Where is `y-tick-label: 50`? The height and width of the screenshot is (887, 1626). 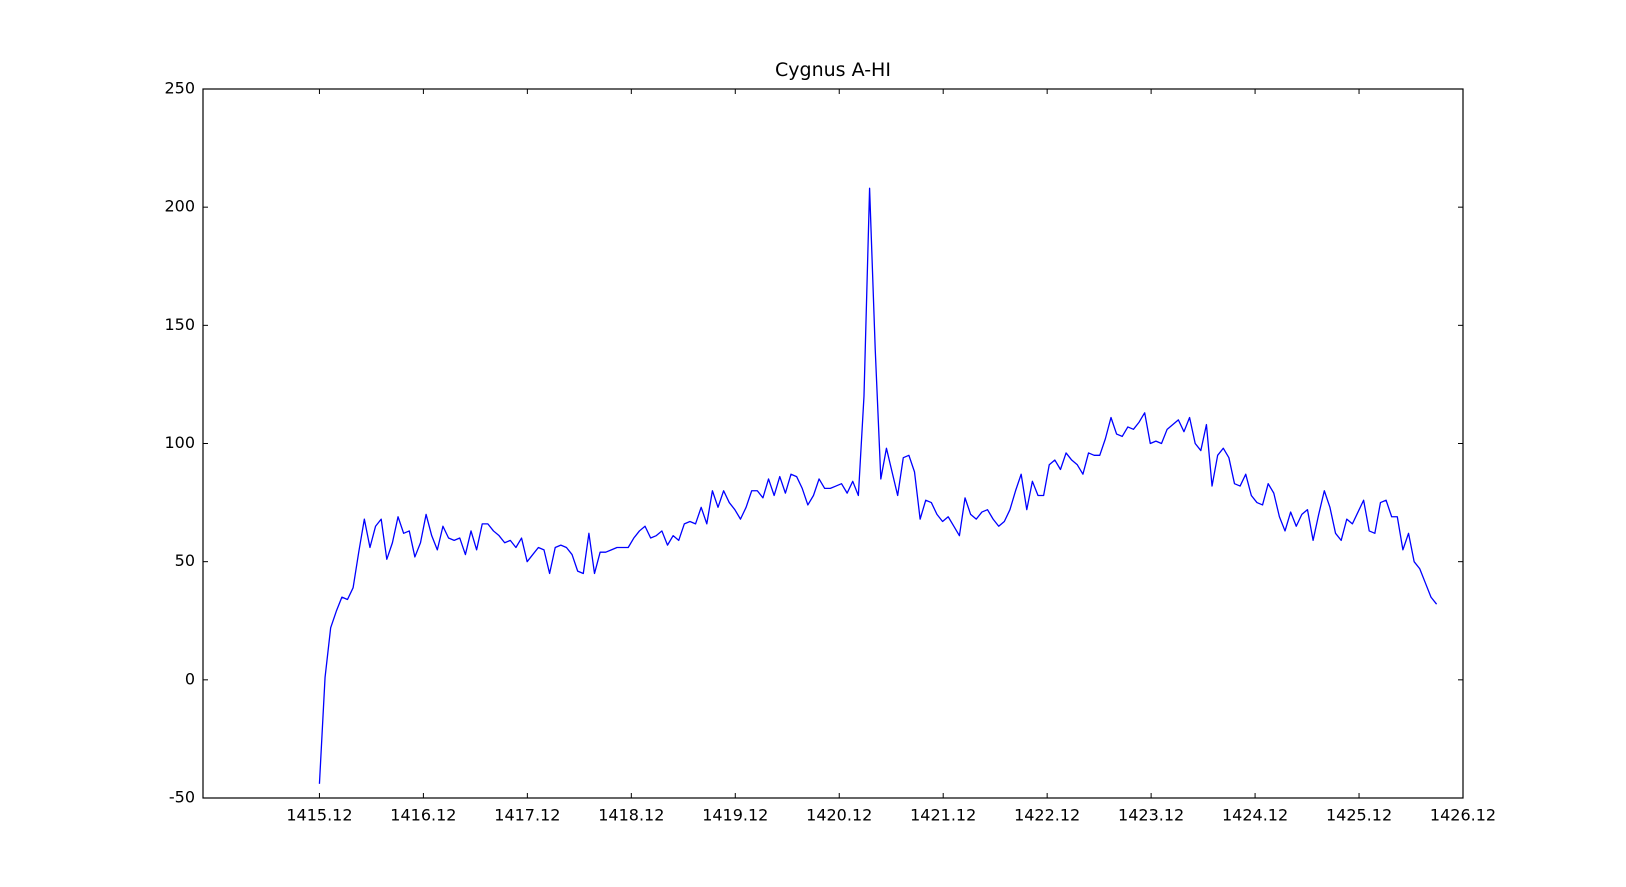 y-tick-label: 50 is located at coordinates (185, 560).